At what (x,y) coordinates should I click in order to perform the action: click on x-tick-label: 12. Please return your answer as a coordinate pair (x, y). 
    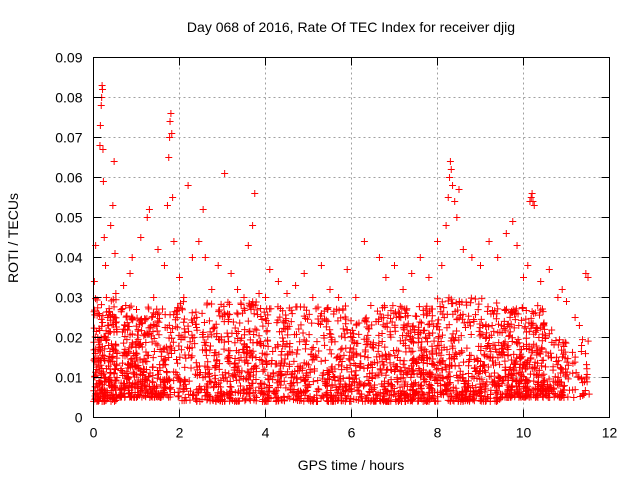
    Looking at the image, I should click on (610, 433).